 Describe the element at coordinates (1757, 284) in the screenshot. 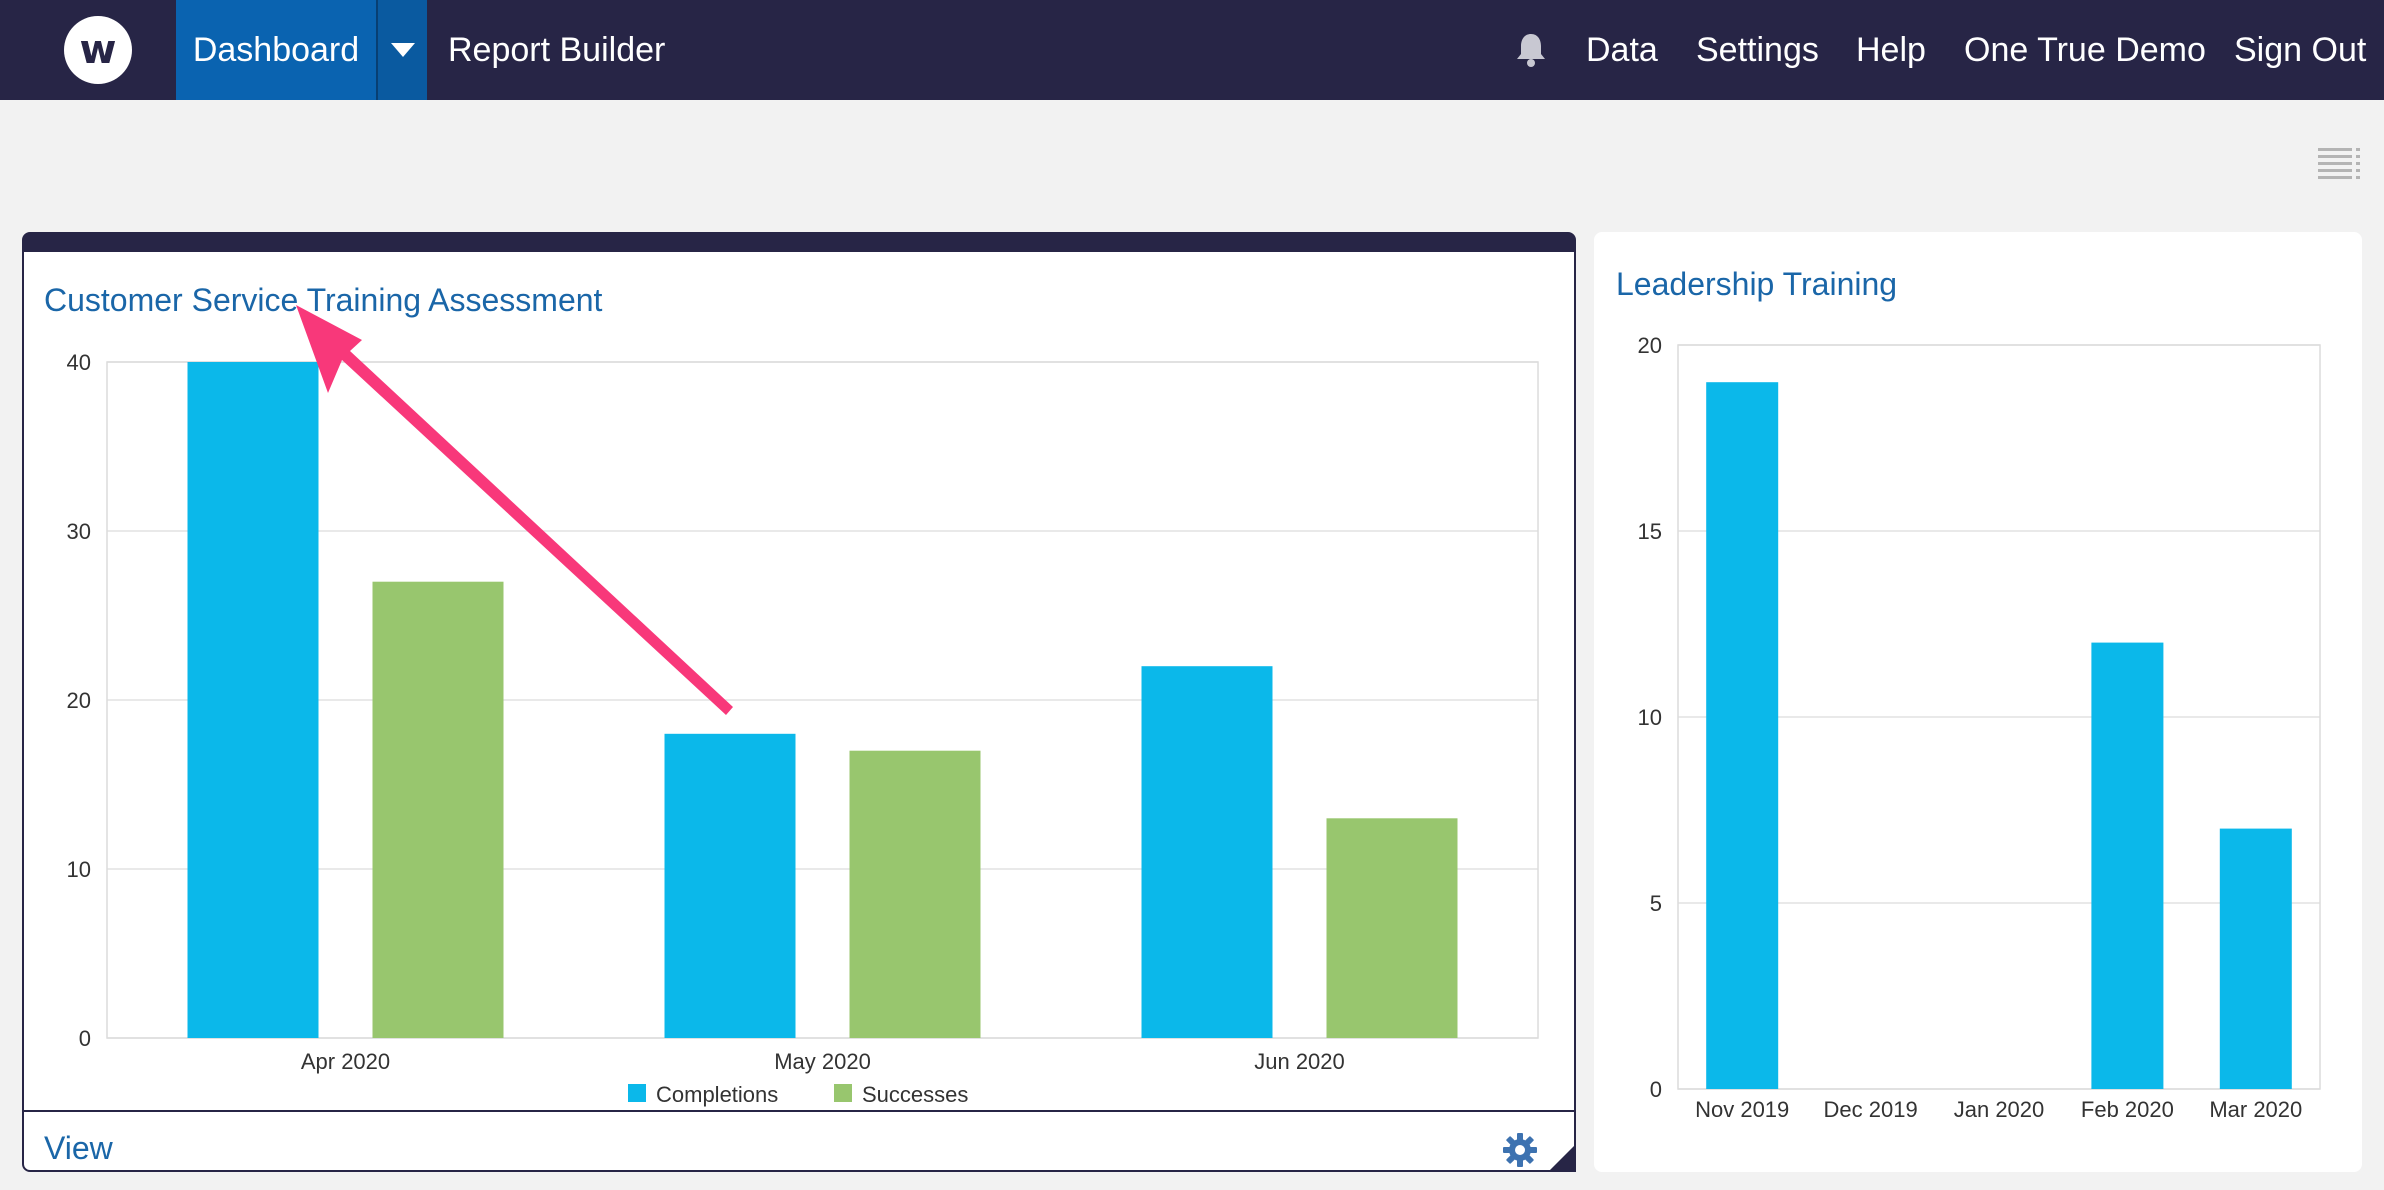

I see `widget-title: Leadership Training` at that location.